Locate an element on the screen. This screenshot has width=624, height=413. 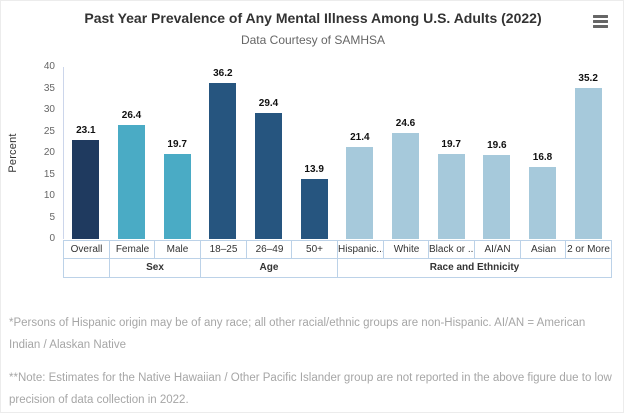
bar-AI/AN is located at coordinates (497, 196).